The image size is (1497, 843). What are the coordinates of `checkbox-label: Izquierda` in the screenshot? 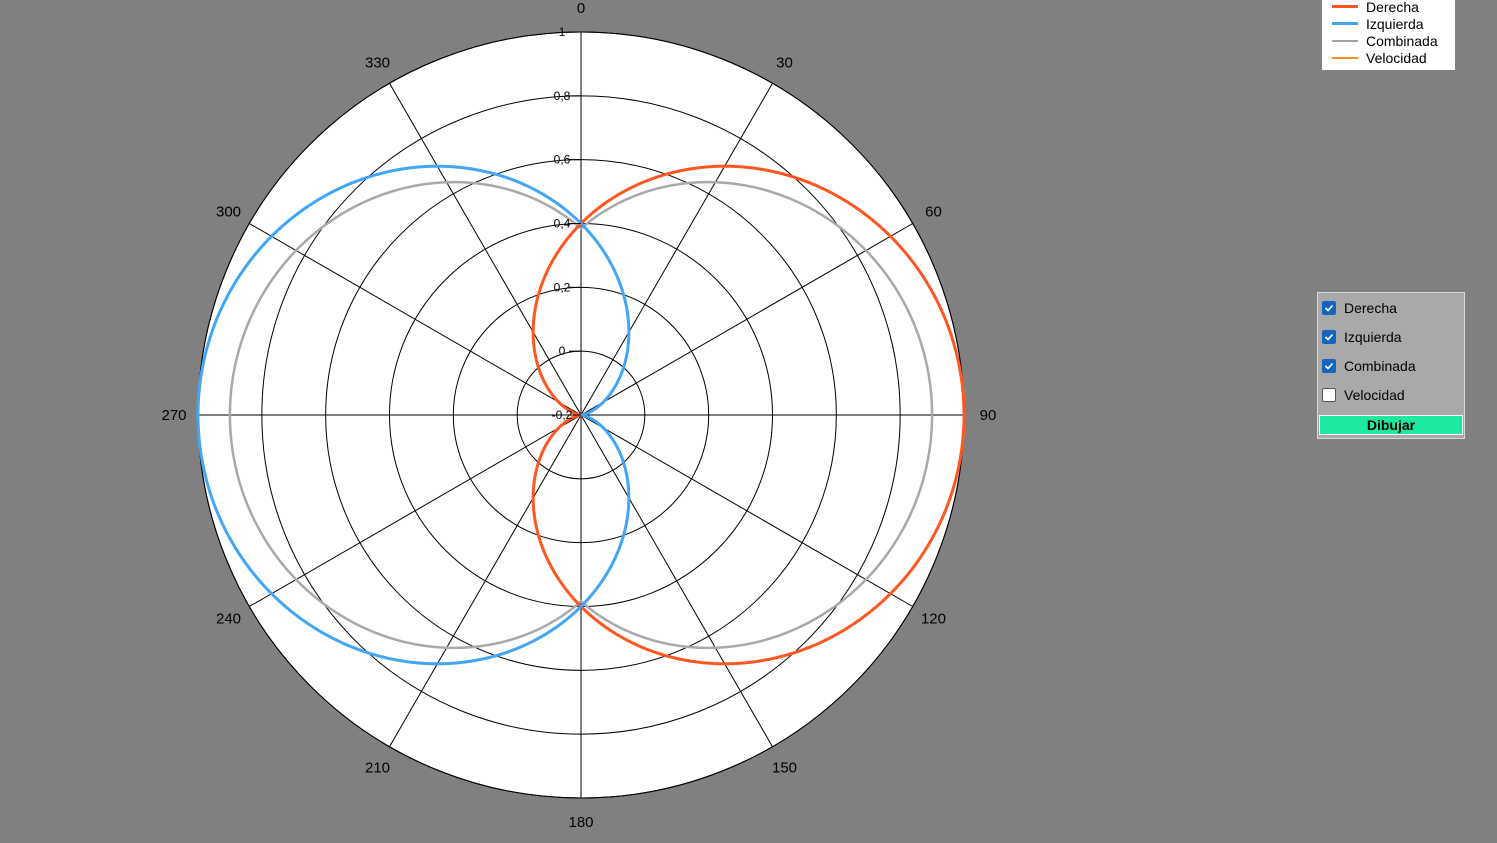 It's located at (1373, 337).